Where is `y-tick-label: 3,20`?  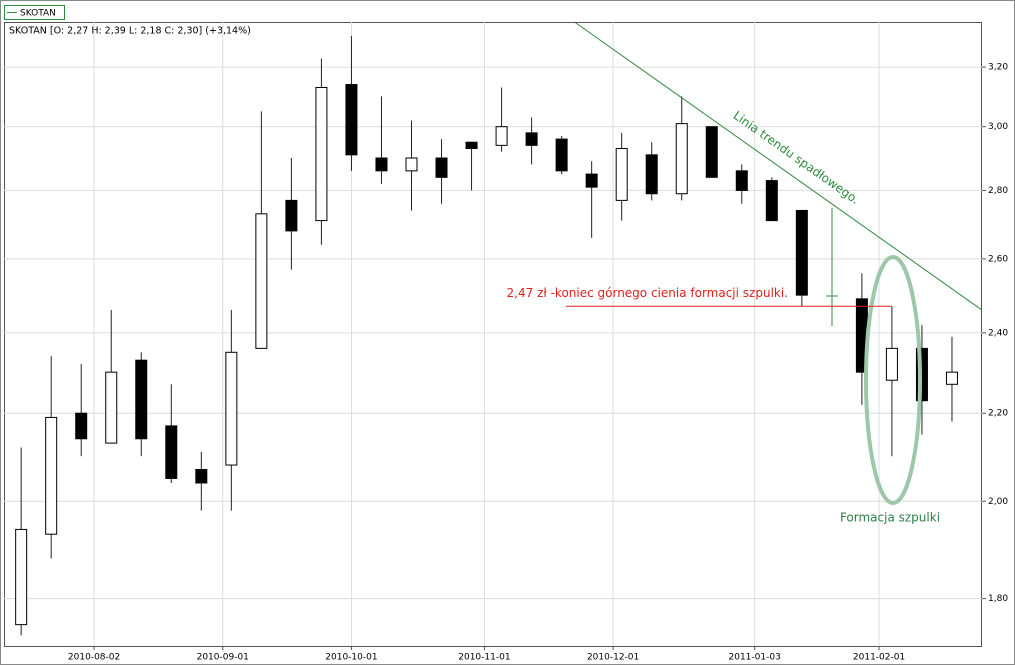
y-tick-label: 3,20 is located at coordinates (998, 68).